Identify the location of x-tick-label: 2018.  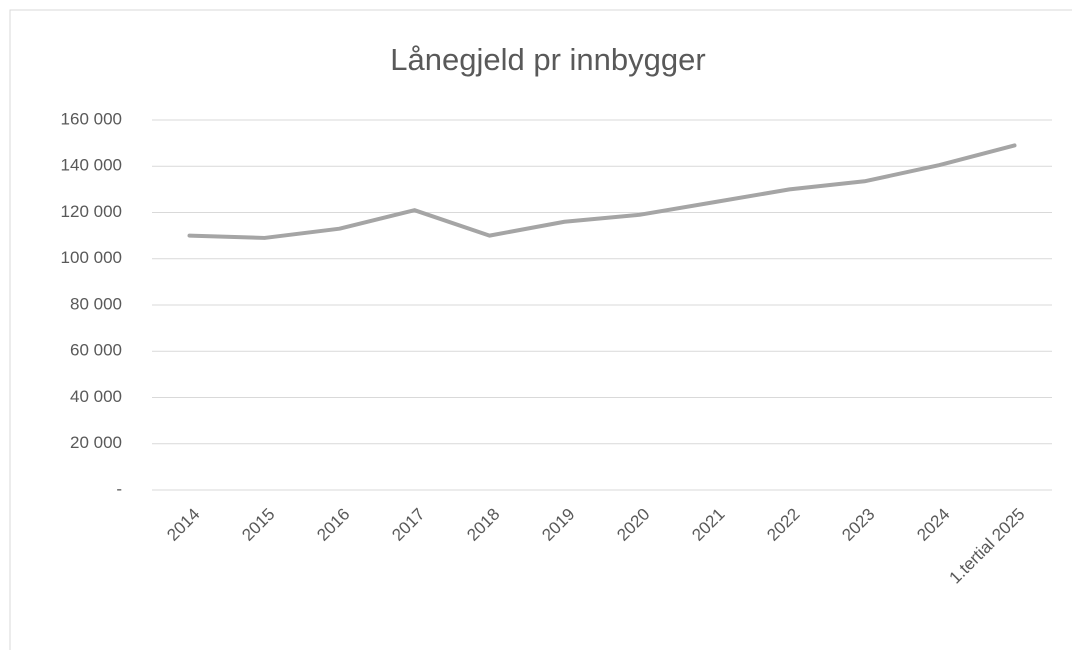
(483, 525).